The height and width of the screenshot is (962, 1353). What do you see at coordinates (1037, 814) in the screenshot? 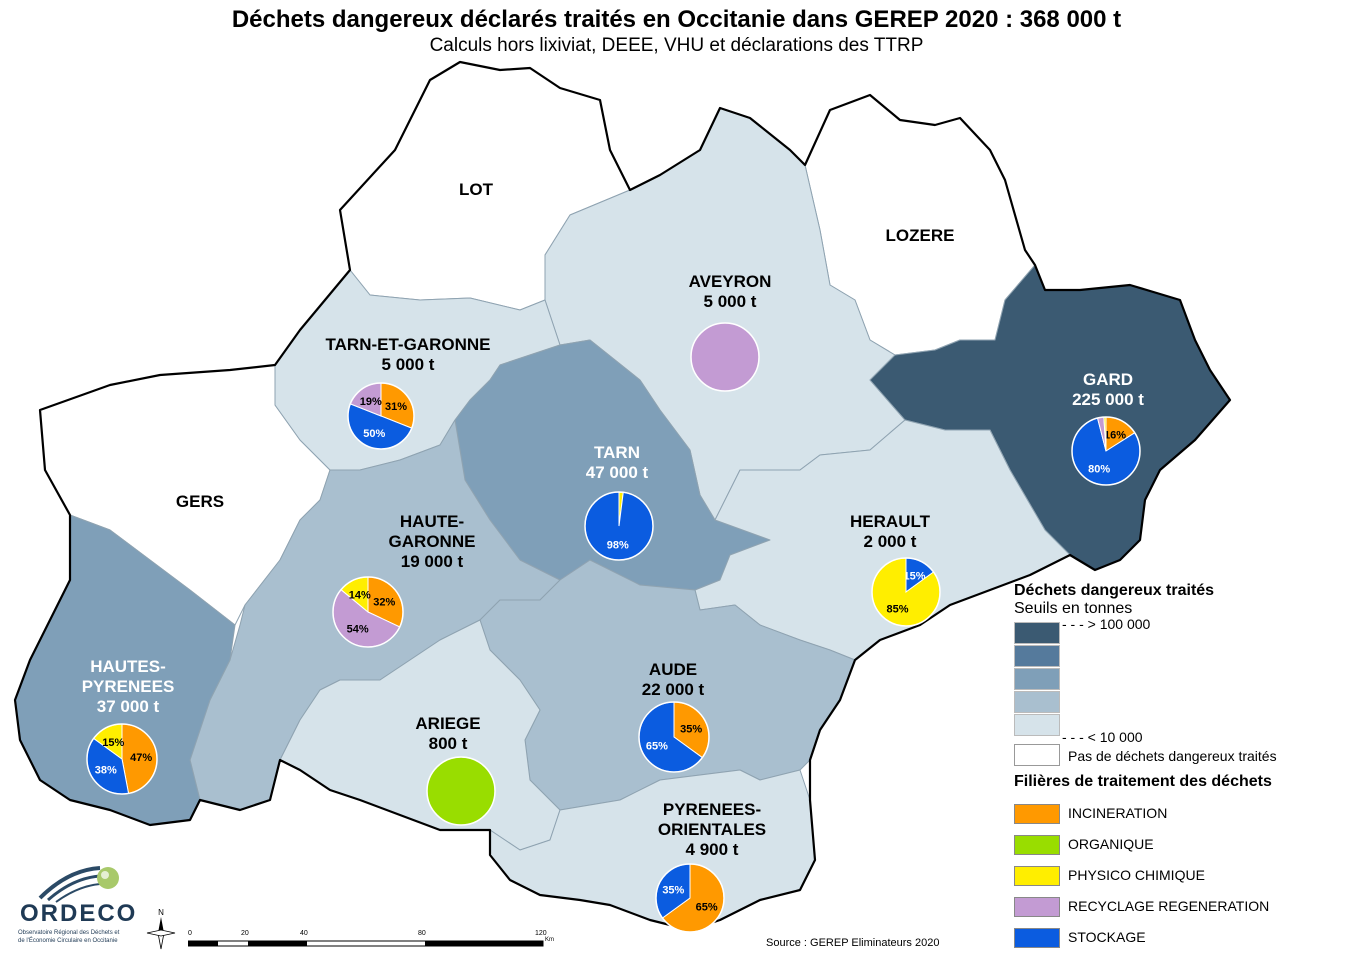
I see `legend-swatch-incineration` at bounding box center [1037, 814].